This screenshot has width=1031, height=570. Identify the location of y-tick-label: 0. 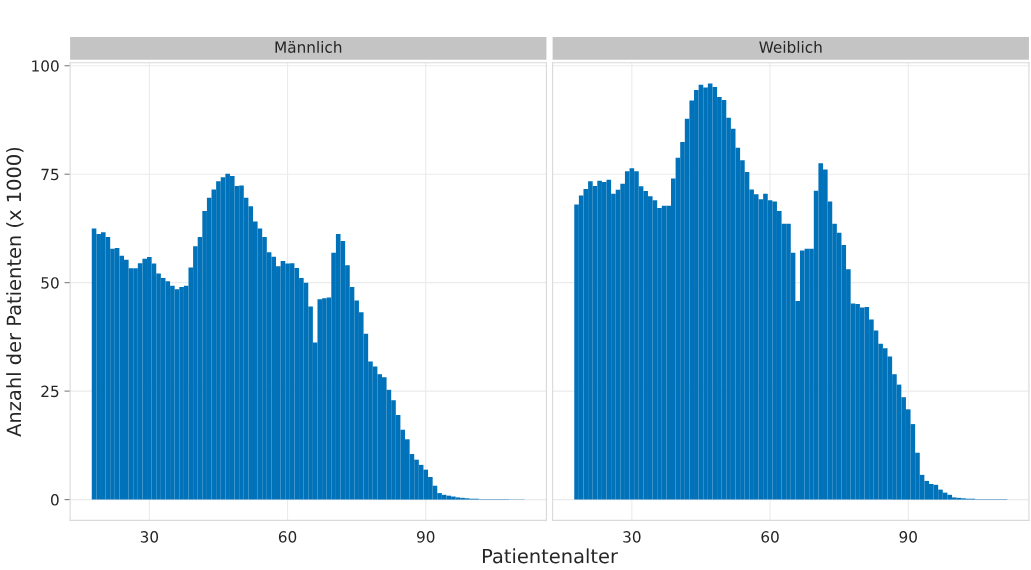
(54, 500).